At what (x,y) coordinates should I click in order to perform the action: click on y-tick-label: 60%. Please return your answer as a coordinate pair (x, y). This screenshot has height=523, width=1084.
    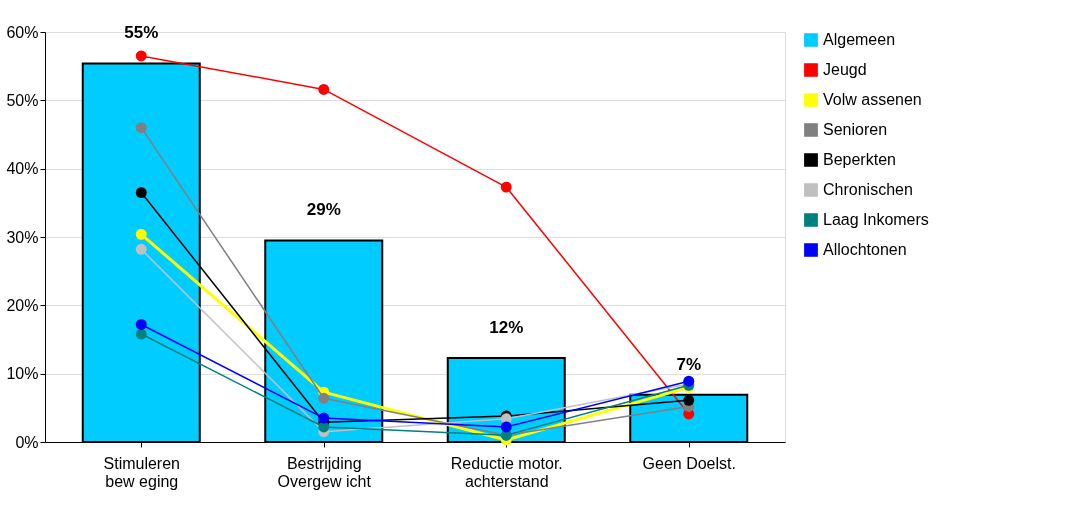
    Looking at the image, I should click on (22, 32).